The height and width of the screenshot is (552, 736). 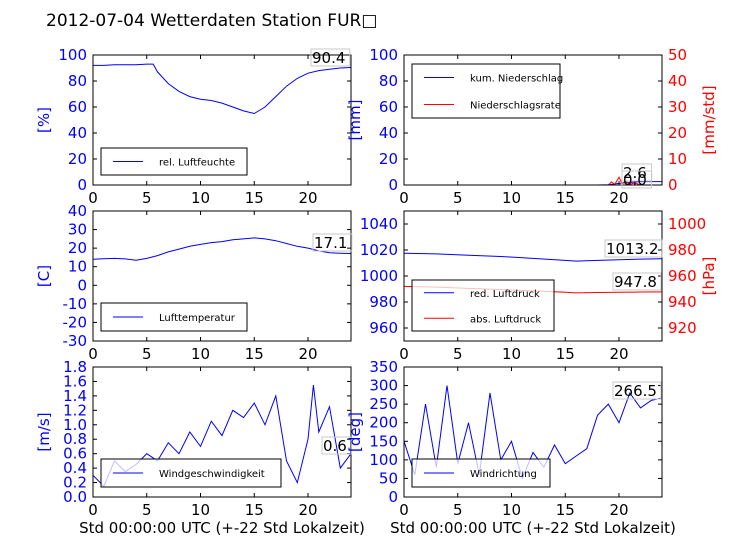 I want to click on value-annotation: 0.0, so click(x=635, y=180).